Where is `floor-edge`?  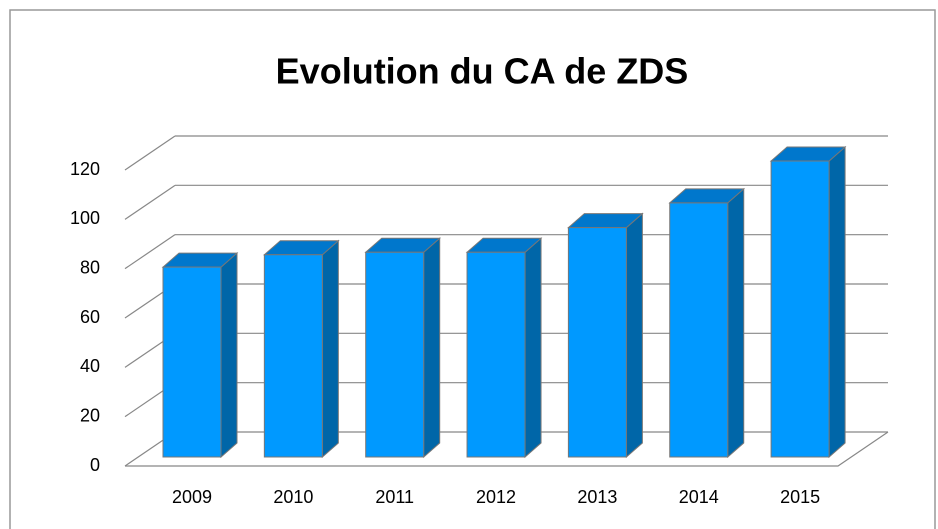 floor-edge is located at coordinates (507, 449).